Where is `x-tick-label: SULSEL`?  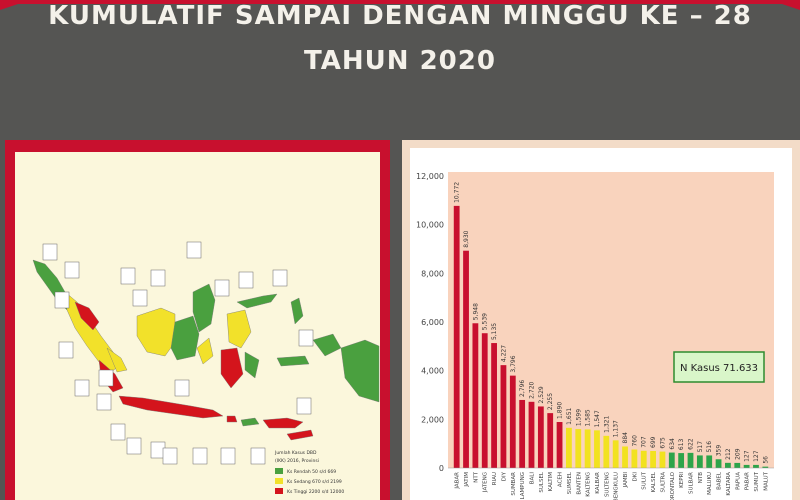
x-tick-label: SULSEL is located at coordinates (542, 482).